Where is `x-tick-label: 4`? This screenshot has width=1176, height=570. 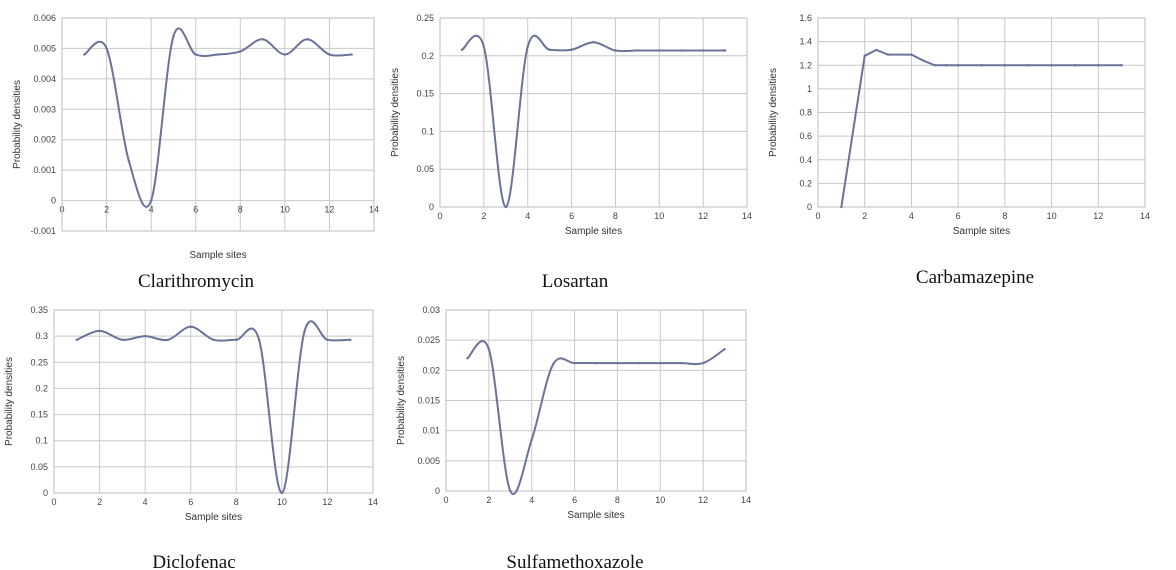 x-tick-label: 4 is located at coordinates (911, 216).